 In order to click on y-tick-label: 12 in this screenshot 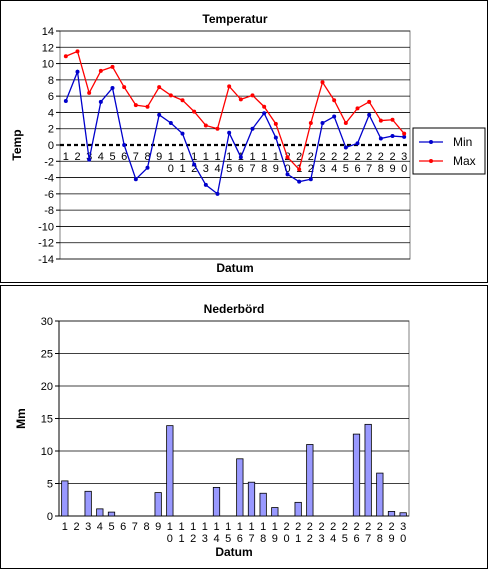, I will do `click(48, 48)`.